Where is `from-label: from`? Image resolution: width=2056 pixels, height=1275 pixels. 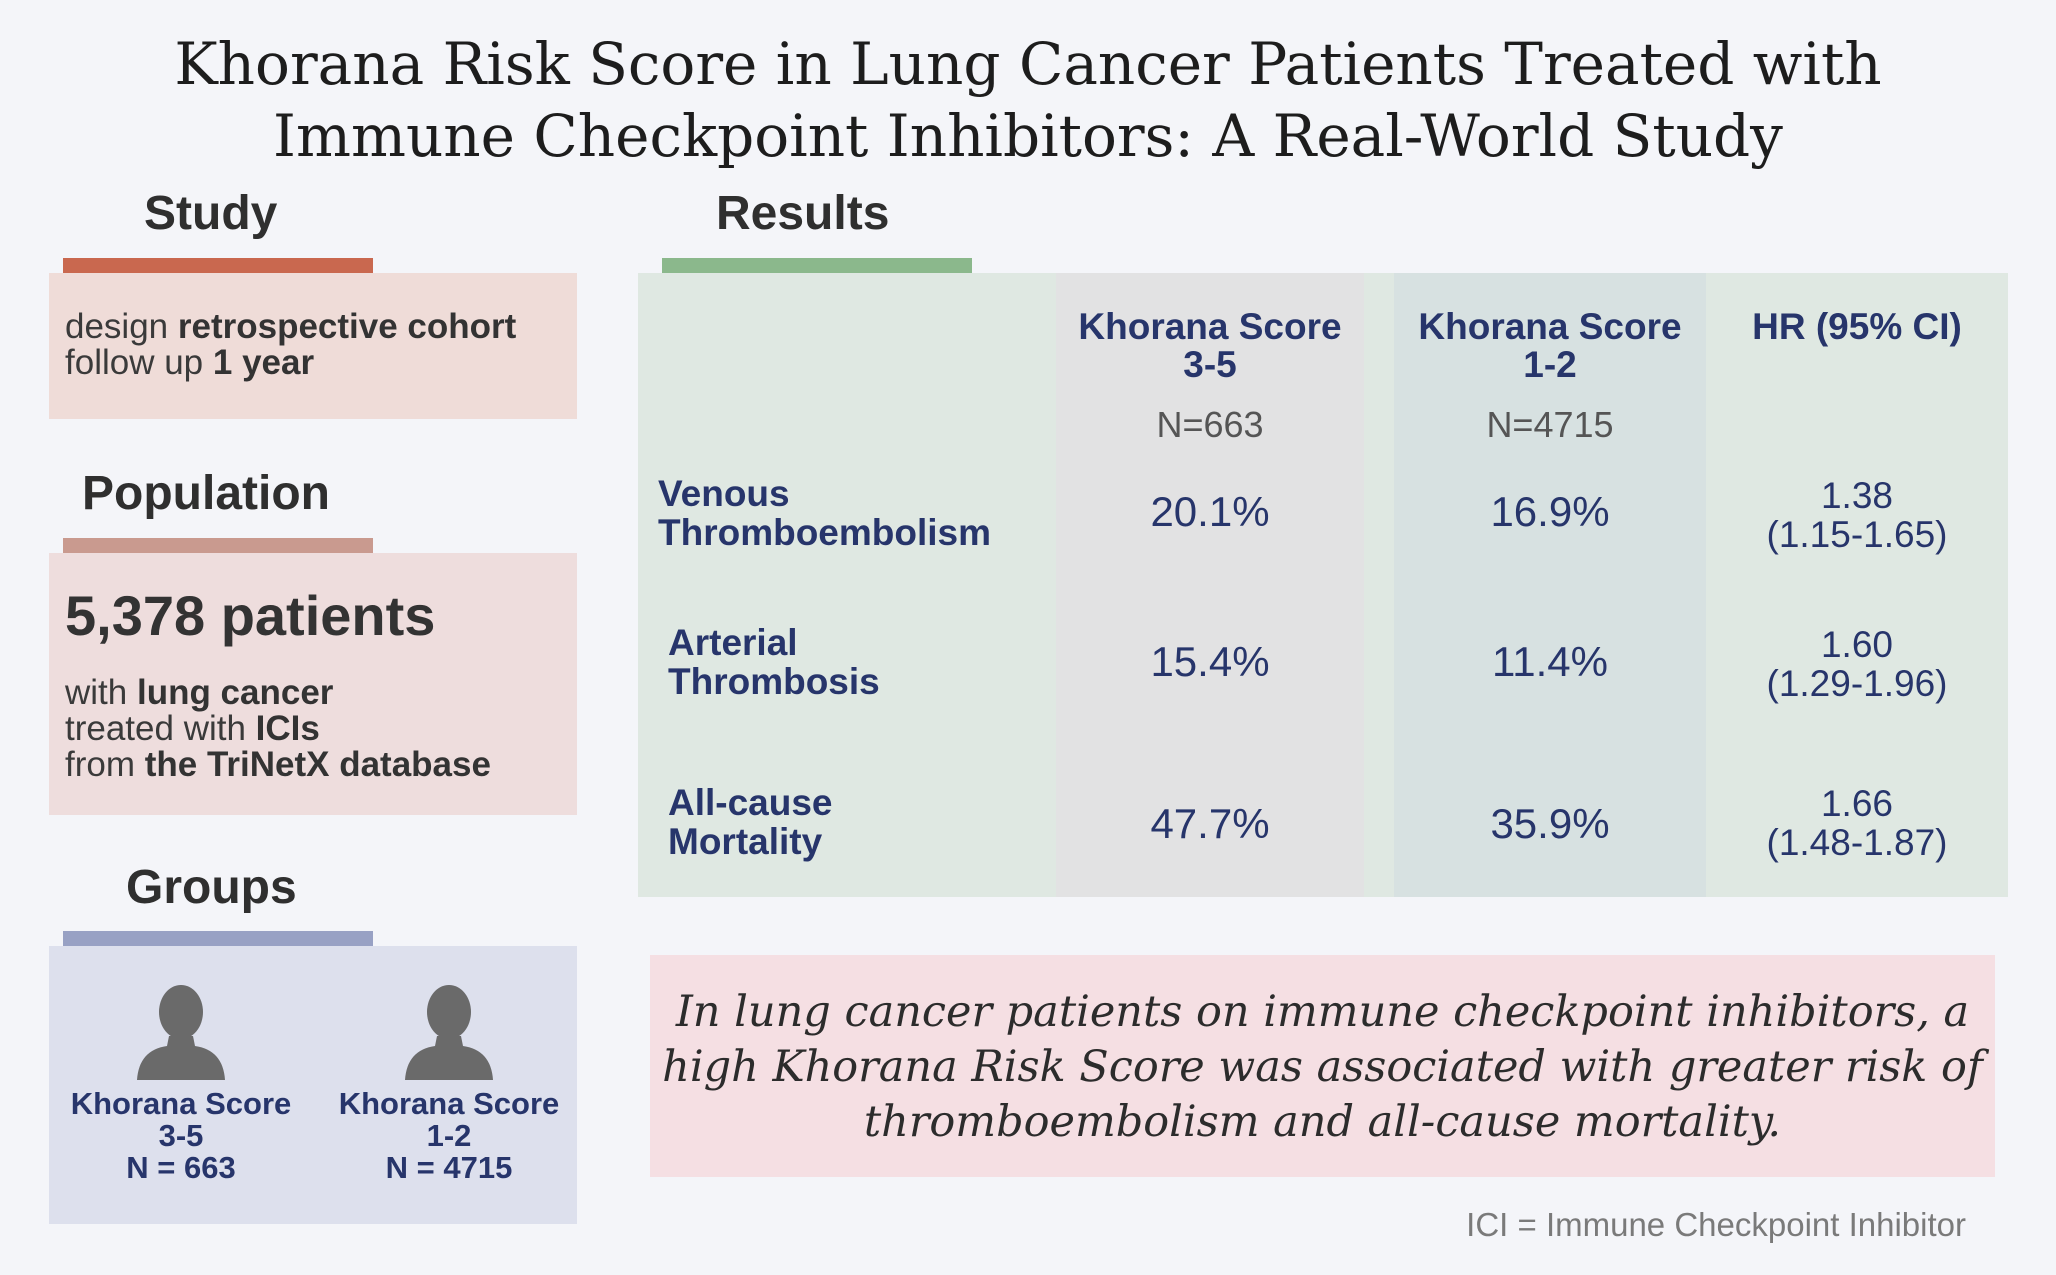
from-label: from is located at coordinates (105, 764).